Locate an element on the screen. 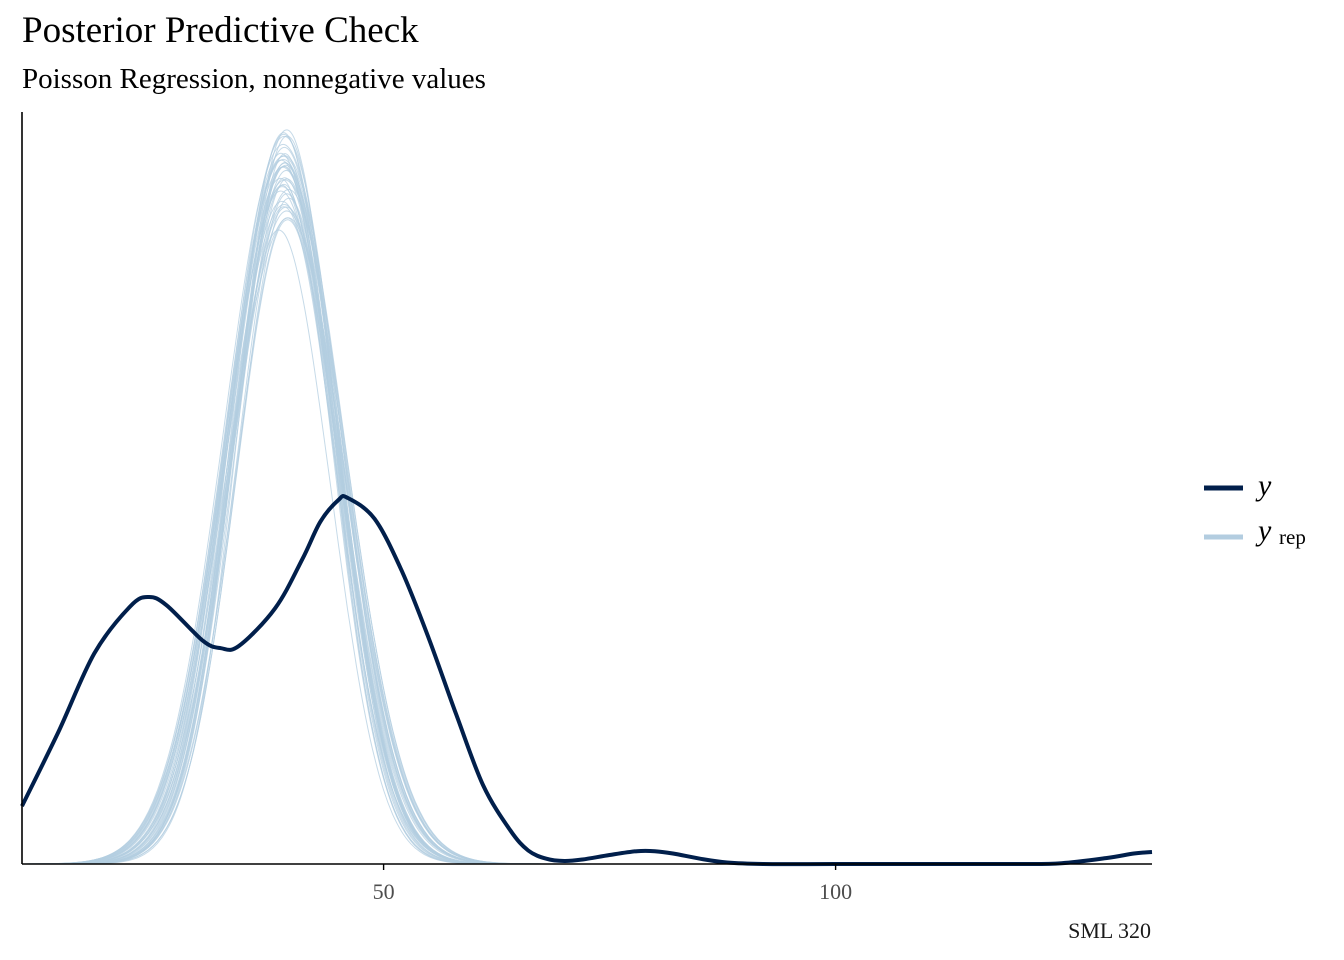 This screenshot has height=960, width=1344. x-axis-ticks: 50 100 is located at coordinates (612, 884).